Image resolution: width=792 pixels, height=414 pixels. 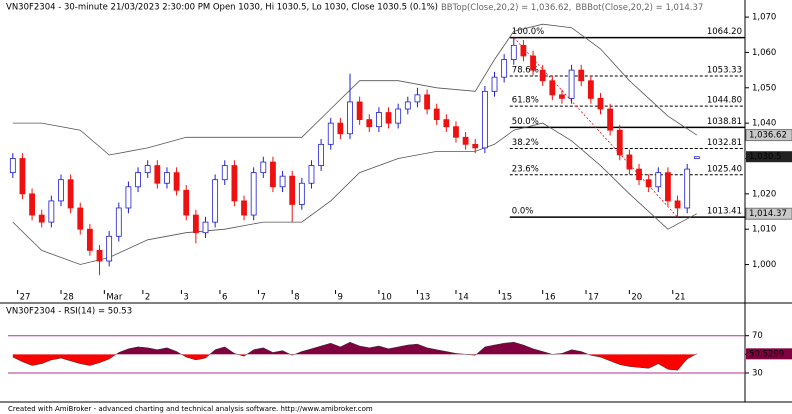 I want to click on x-tick-label: 2, so click(x=147, y=298).